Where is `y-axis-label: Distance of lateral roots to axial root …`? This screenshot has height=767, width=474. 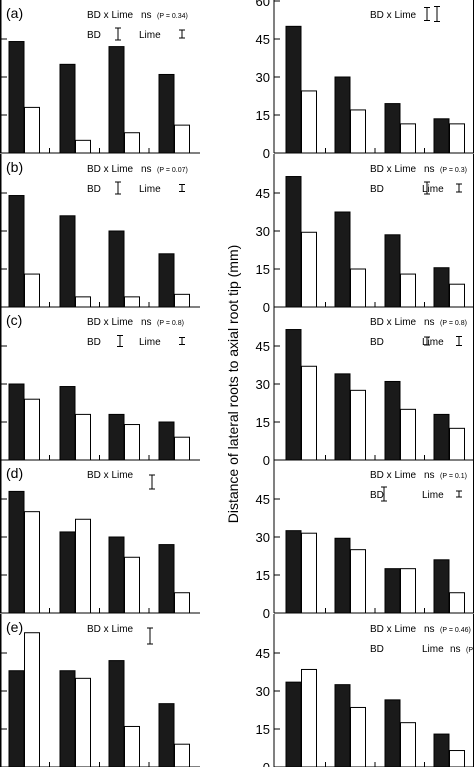 y-axis-label: Distance of lateral roots to axial root … is located at coordinates (233, 384).